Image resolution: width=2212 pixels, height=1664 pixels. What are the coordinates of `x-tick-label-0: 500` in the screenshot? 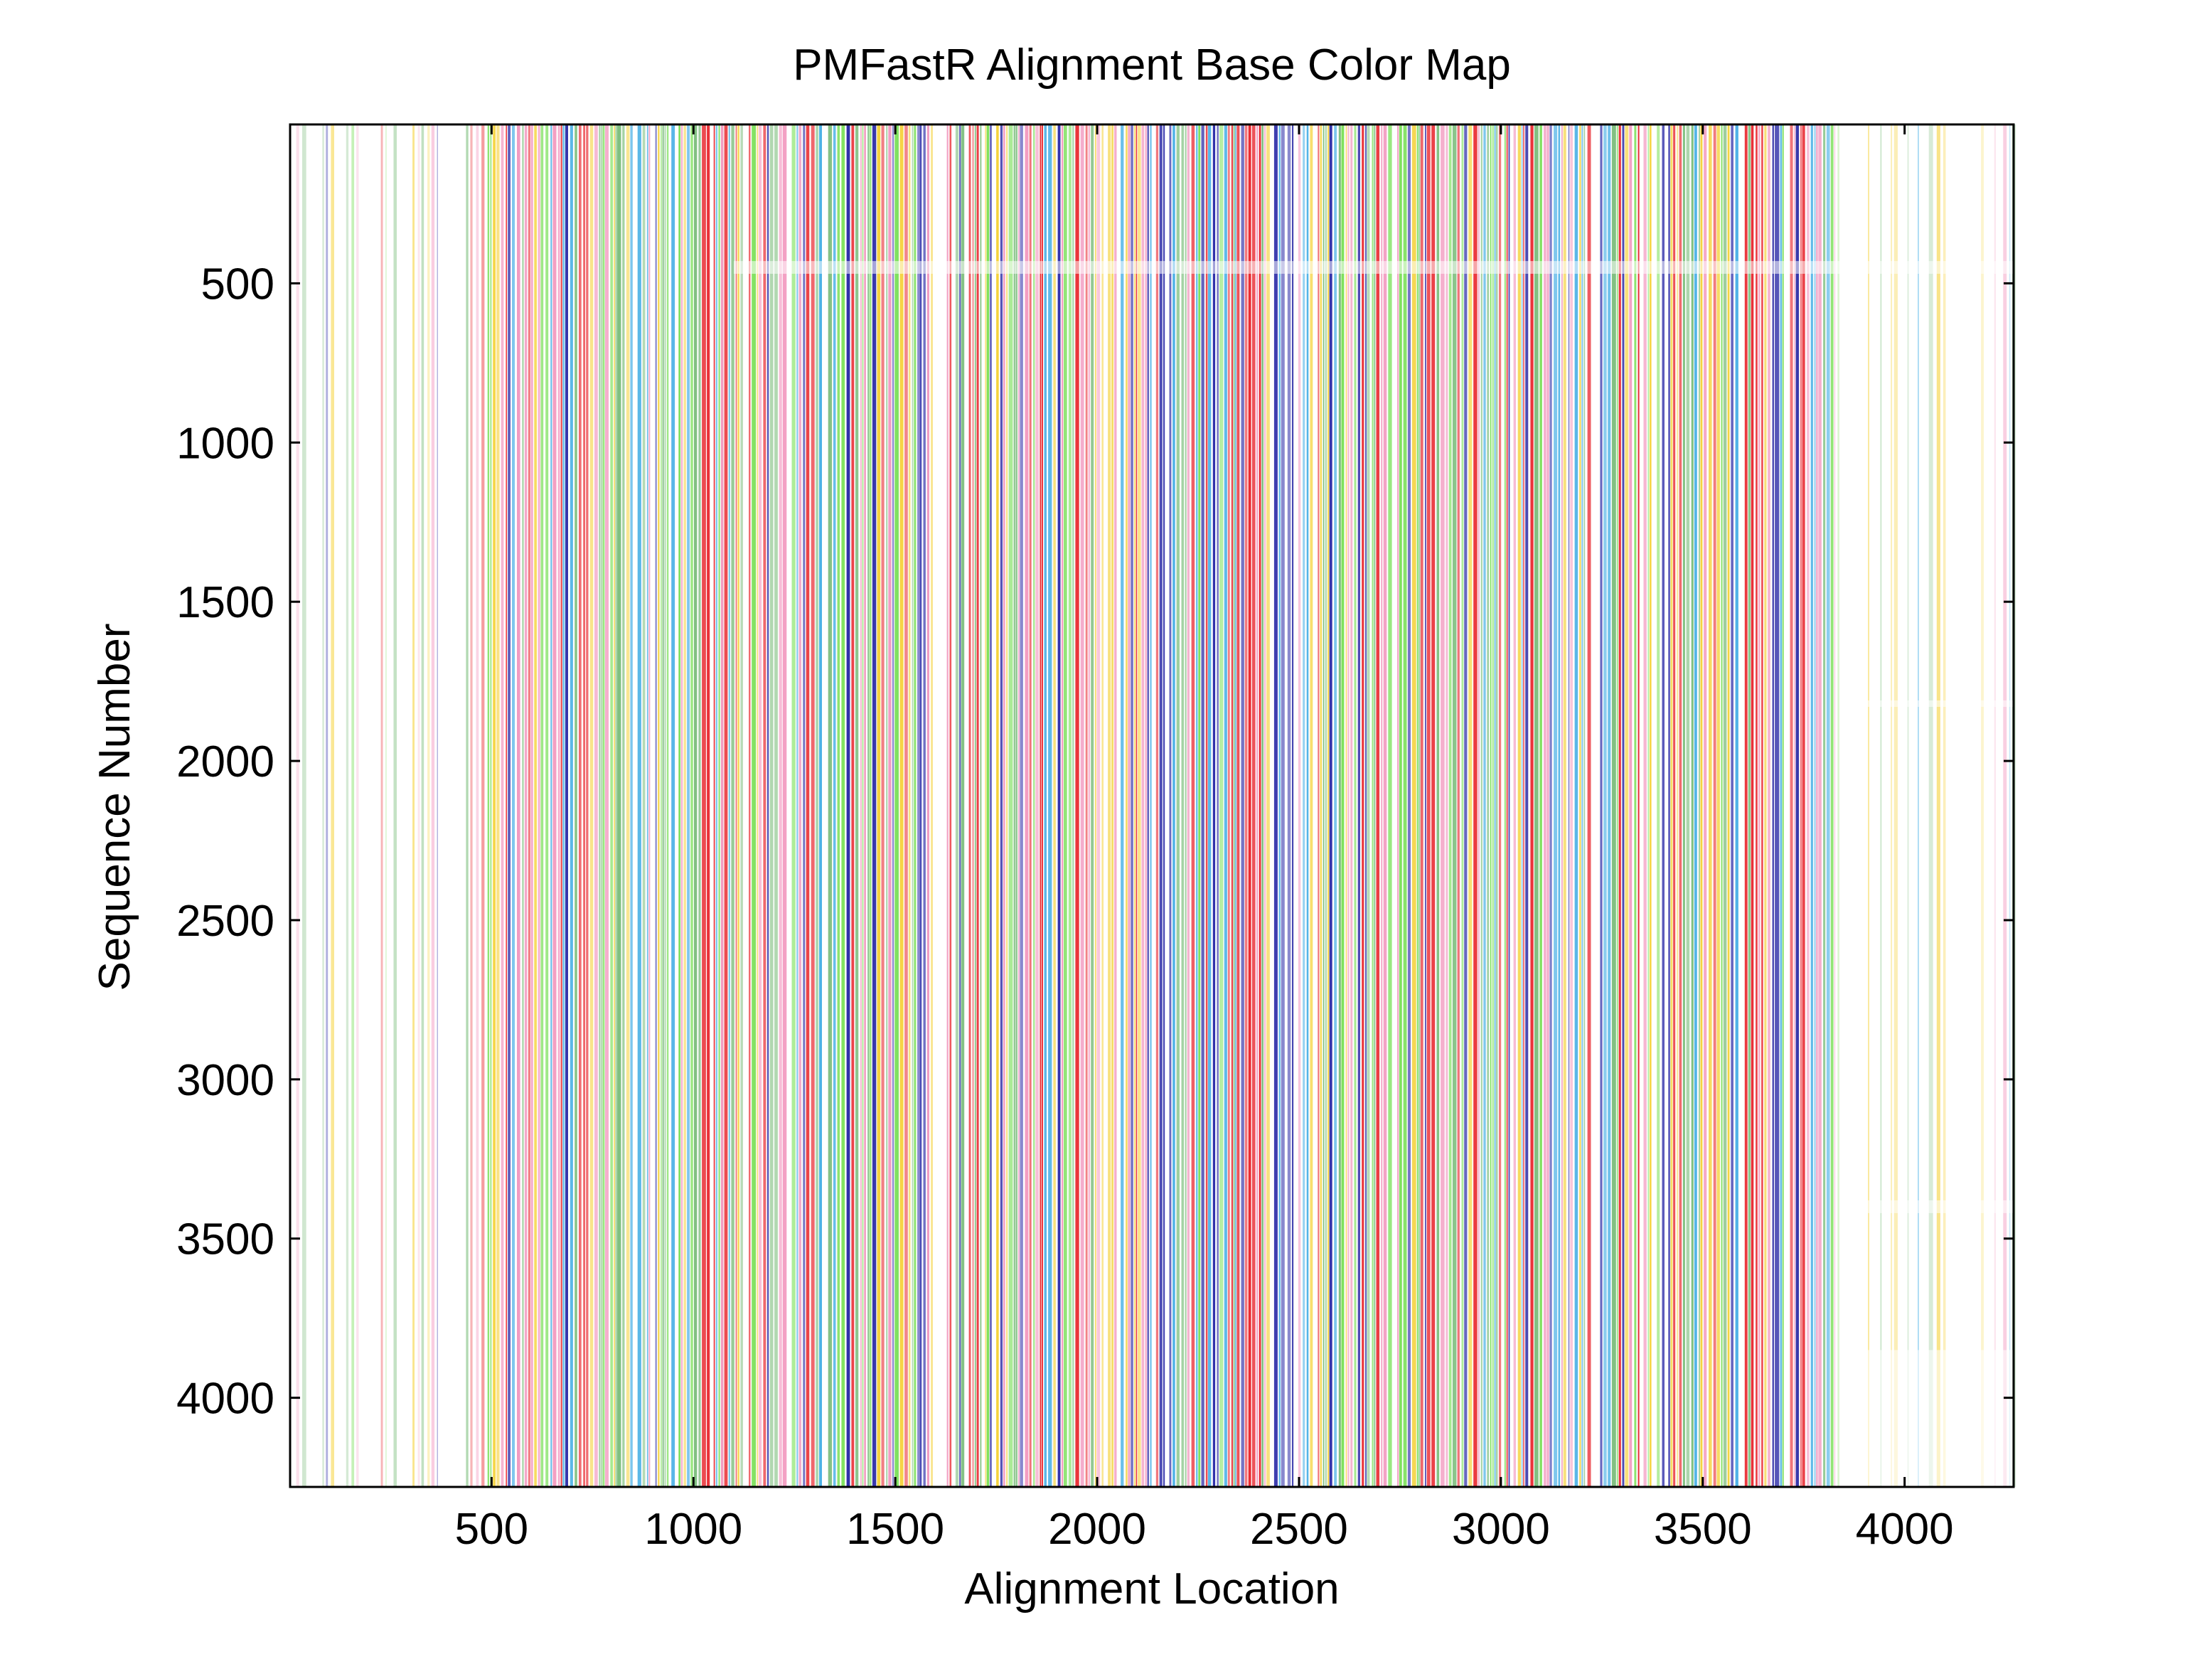 It's located at (491, 1529).